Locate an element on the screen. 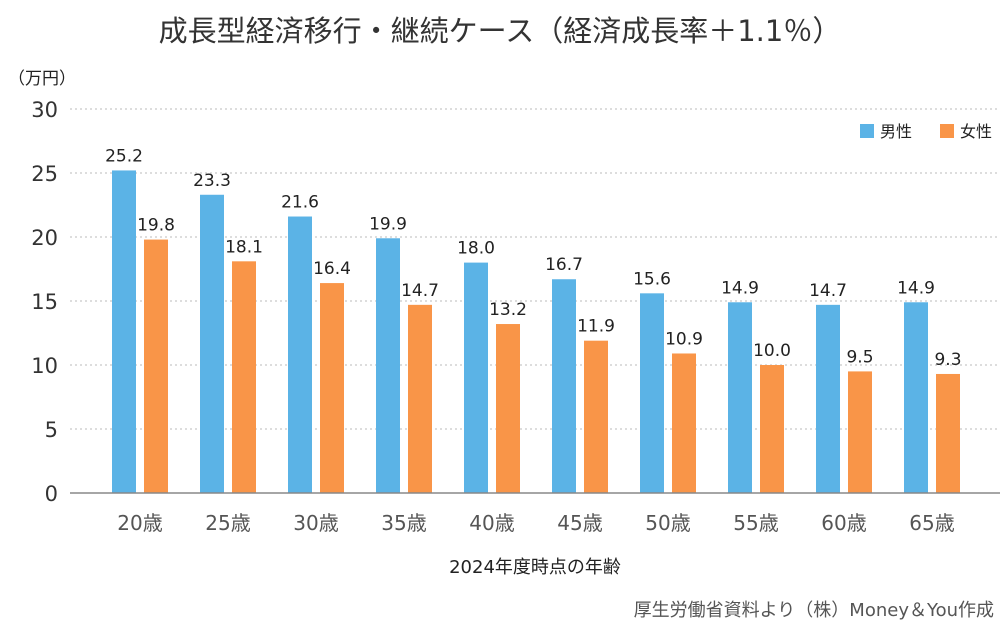 This screenshot has width=1000, height=622. x-tick-label: 20歳 is located at coordinates (139, 523).